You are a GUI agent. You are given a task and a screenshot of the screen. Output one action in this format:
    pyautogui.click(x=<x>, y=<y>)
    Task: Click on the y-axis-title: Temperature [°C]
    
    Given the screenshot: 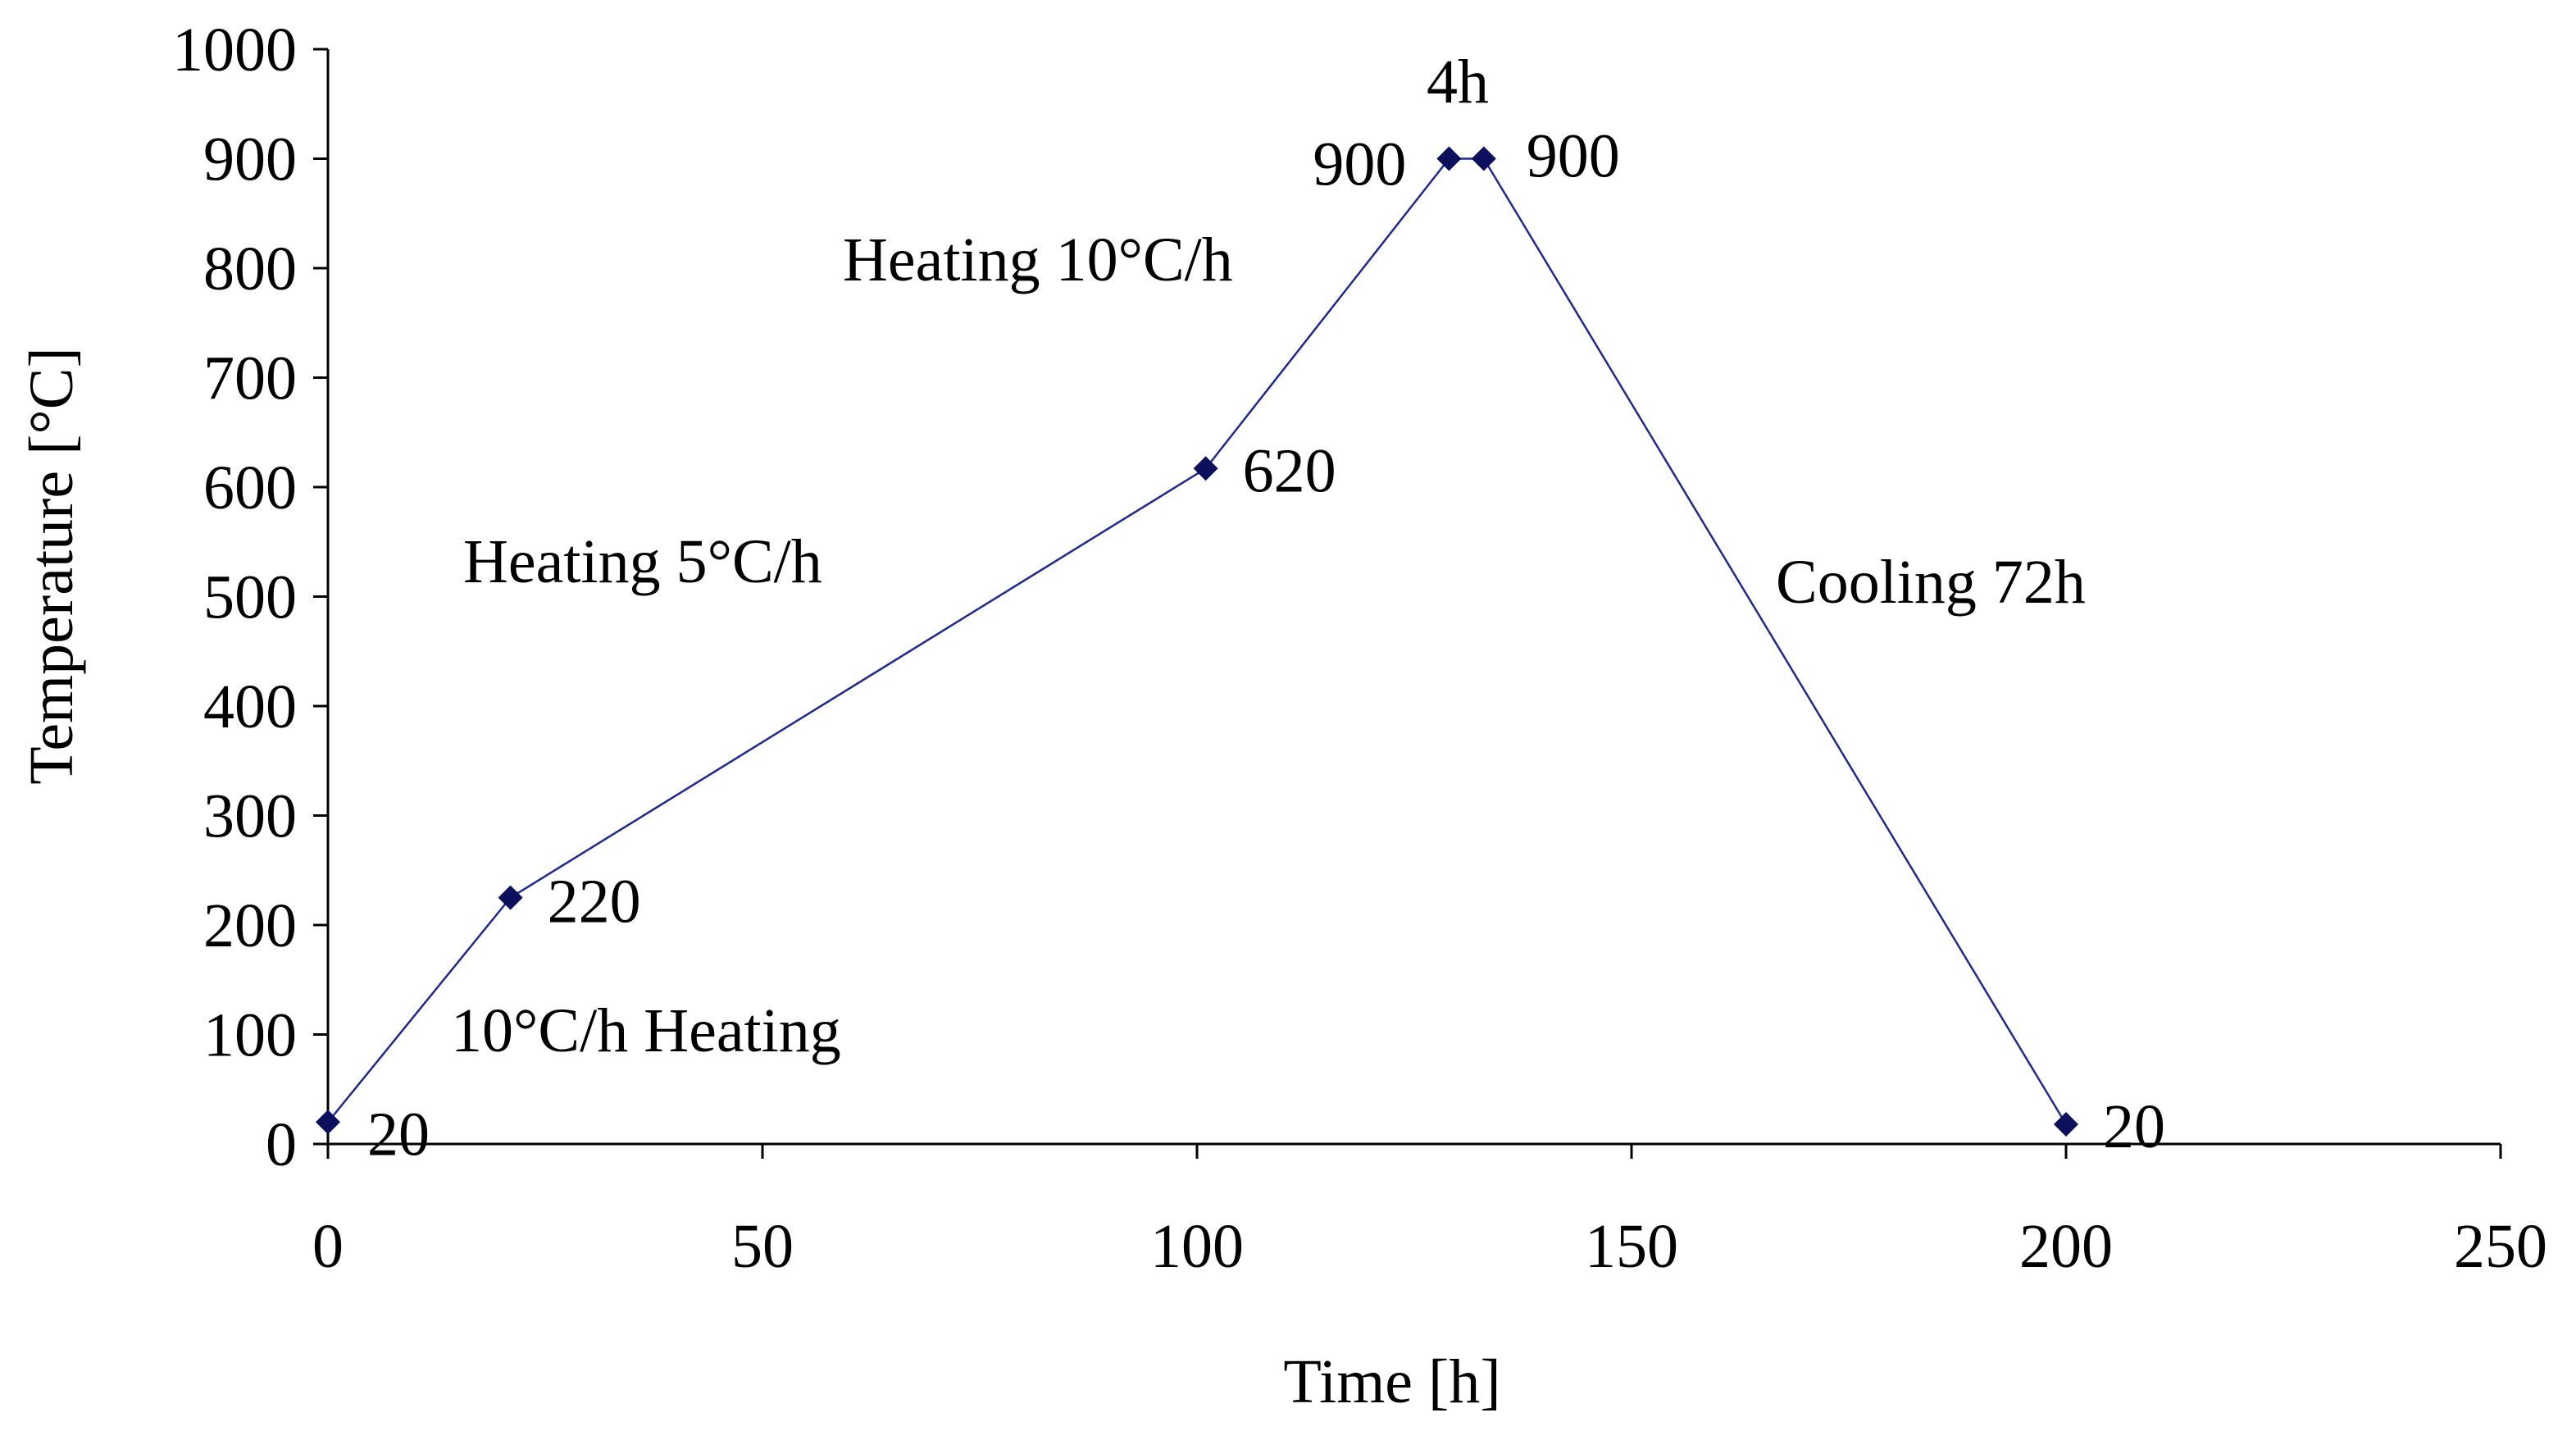 What is the action you would take?
    pyautogui.click(x=51, y=566)
    